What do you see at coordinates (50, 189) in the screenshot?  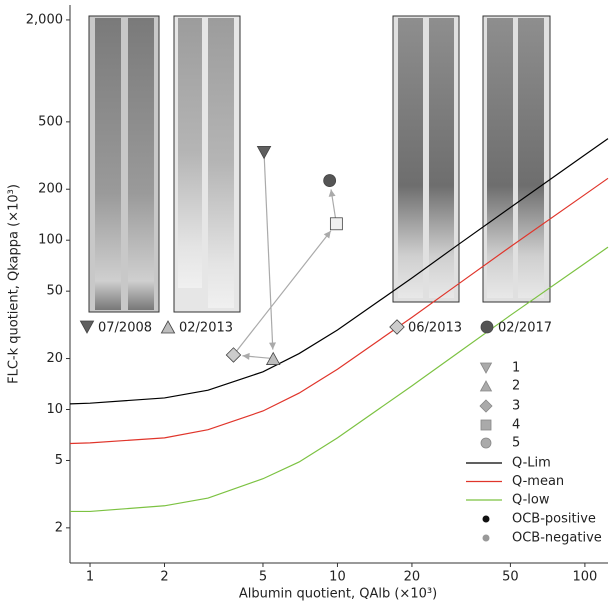 I see `y-tick-label: 200` at bounding box center [50, 189].